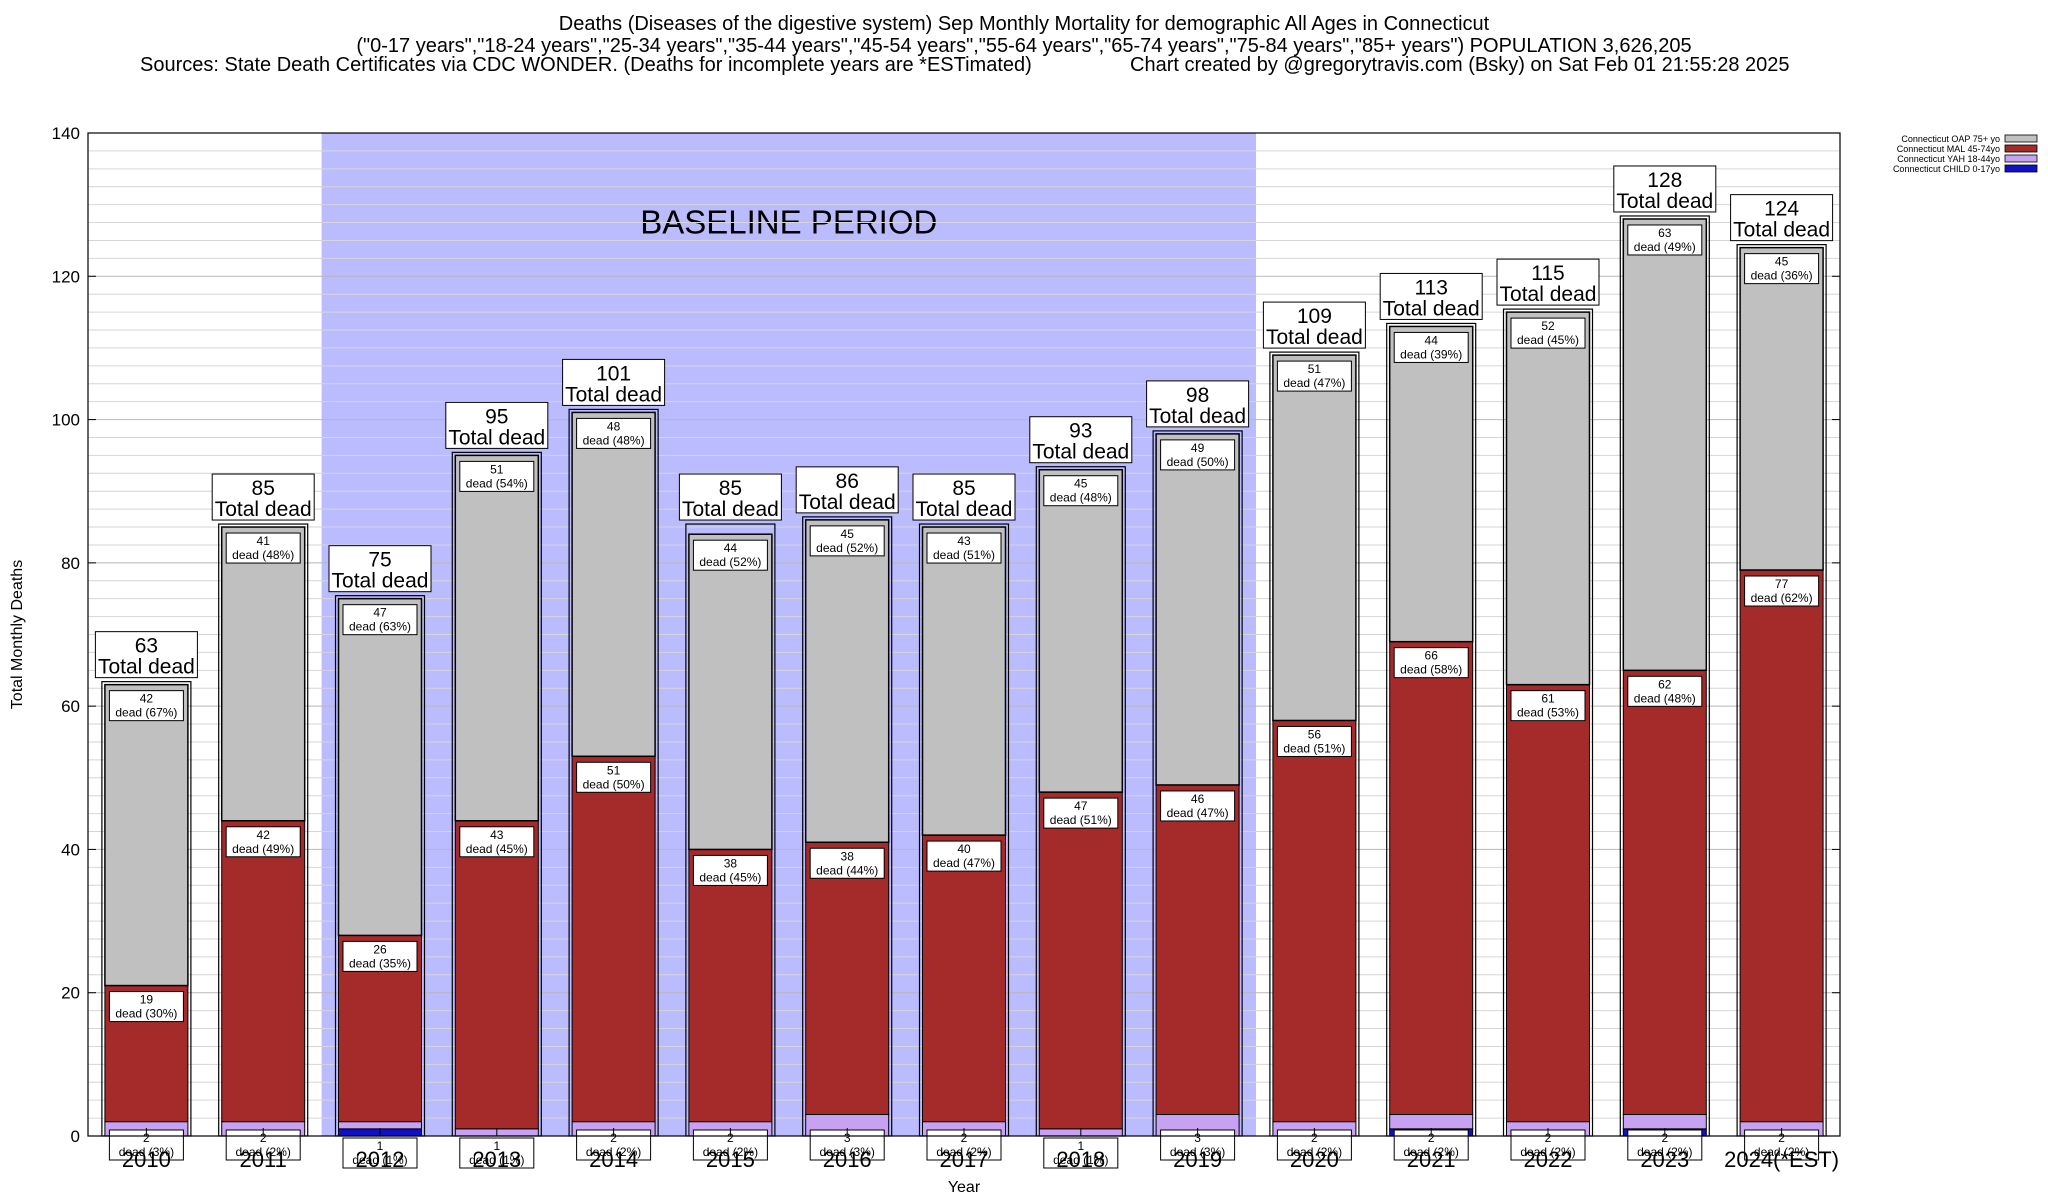  Describe the element at coordinates (788, 221) in the screenshot. I see `baseline-label: BASELINE PERIOD` at that location.